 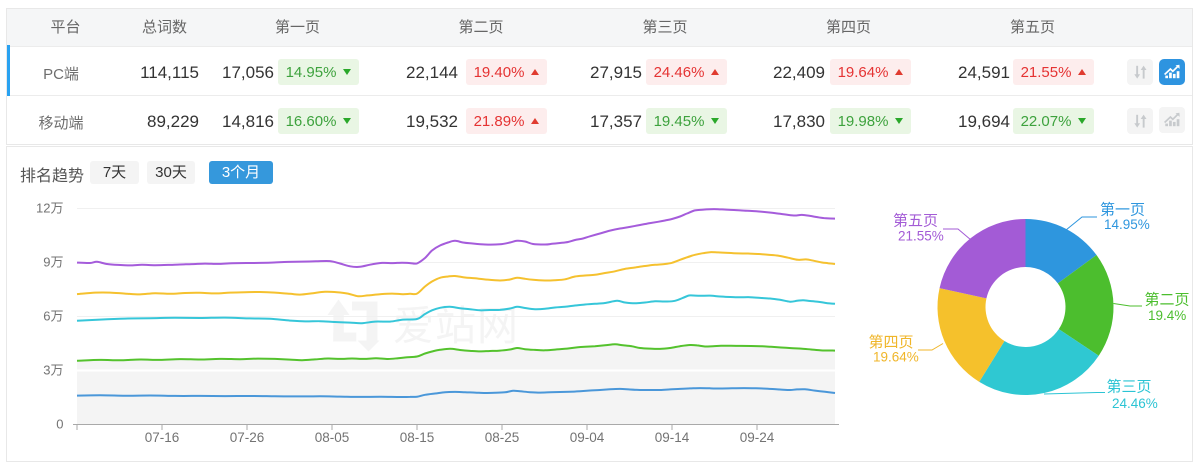 I want to click on svg-text: 19.4%, so click(x=1167, y=315).